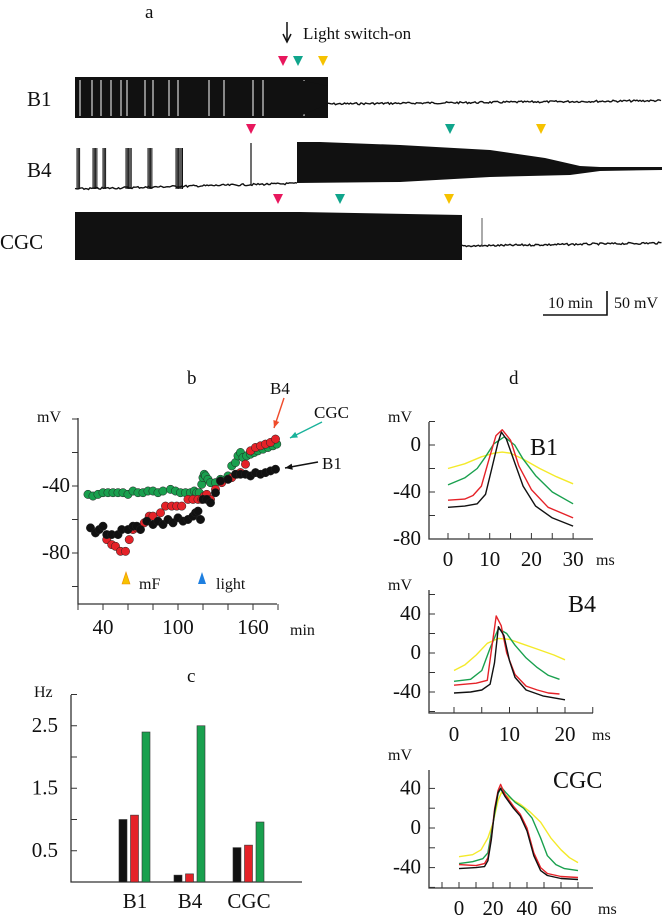 This screenshot has width=672, height=917. I want to click on c-bar-b4-green, so click(201, 804).